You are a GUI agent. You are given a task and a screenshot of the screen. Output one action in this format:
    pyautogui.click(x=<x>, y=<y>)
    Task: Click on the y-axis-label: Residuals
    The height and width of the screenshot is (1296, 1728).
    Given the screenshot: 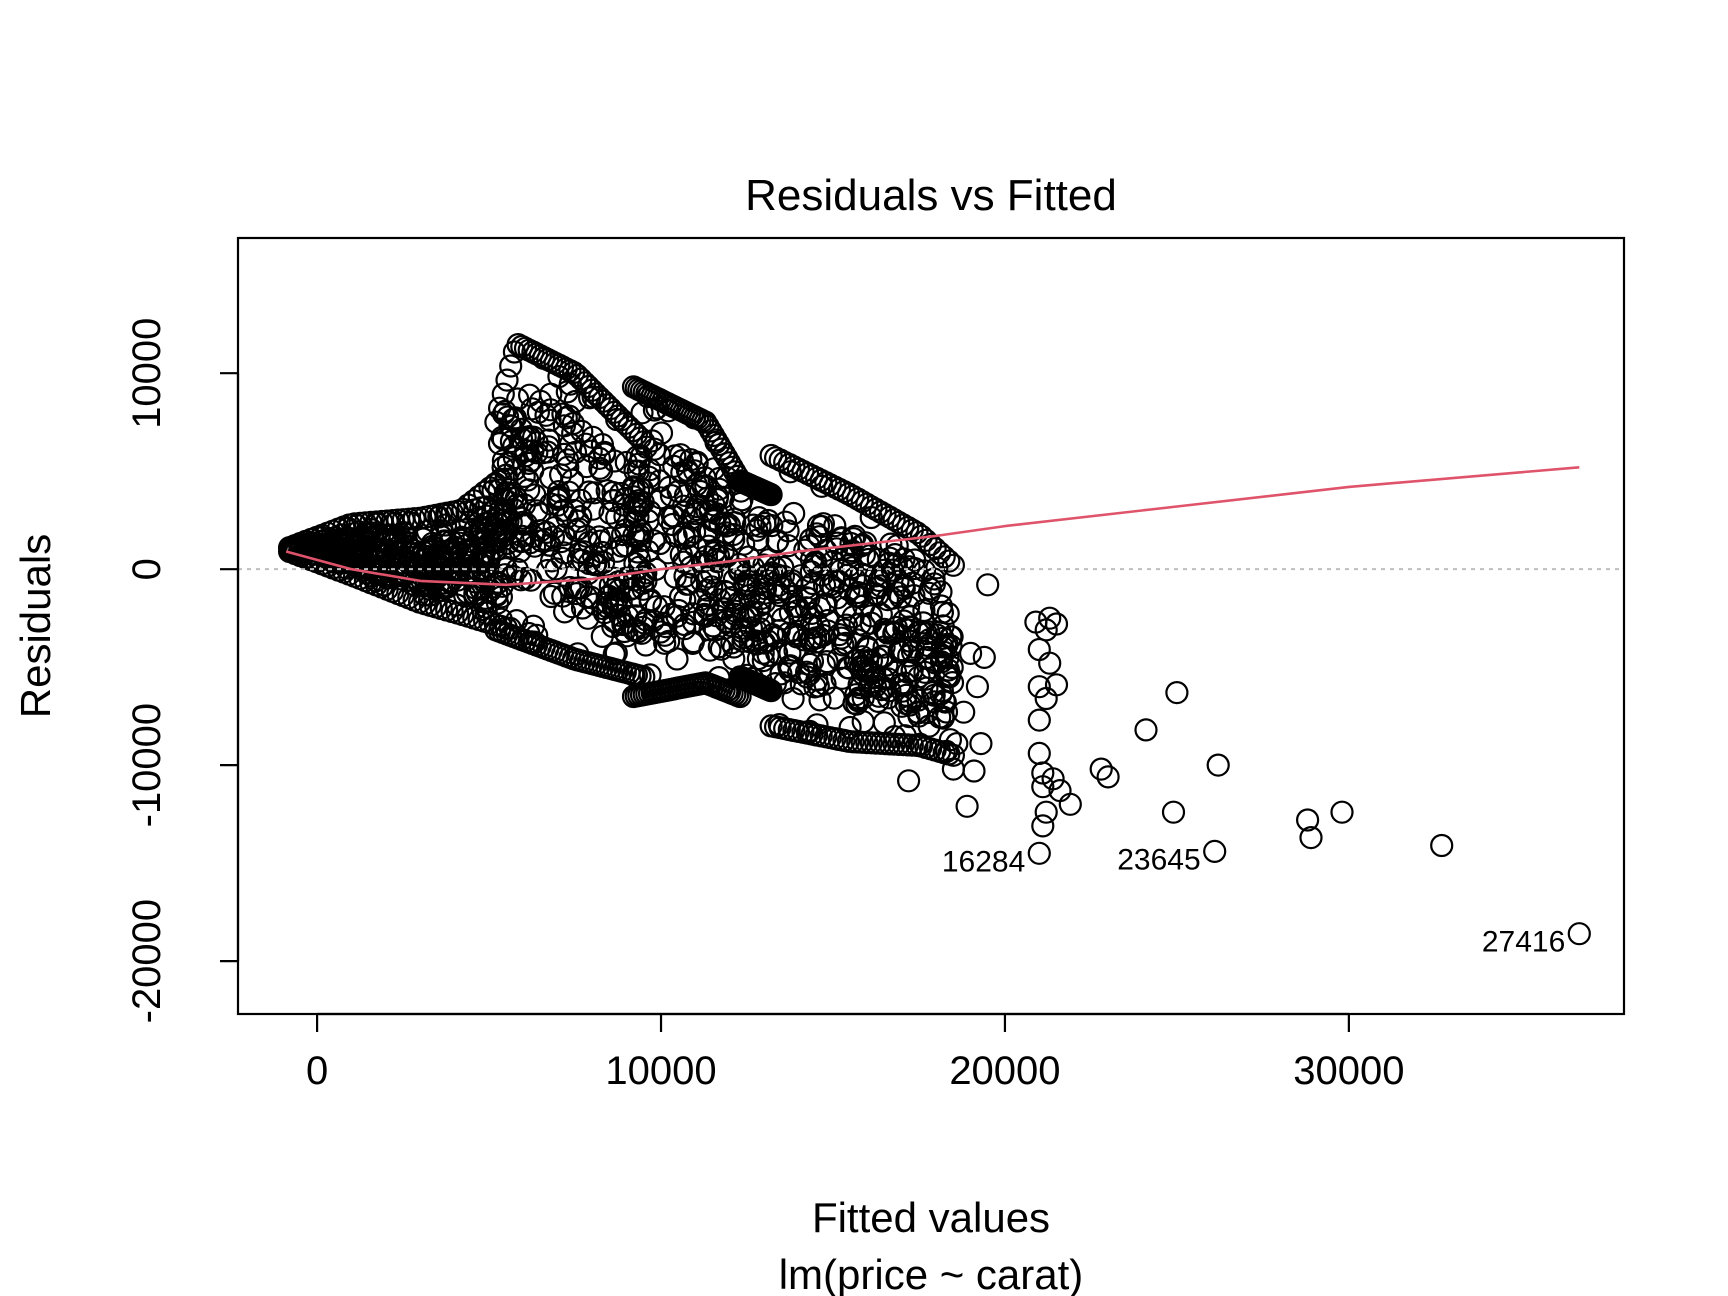 What is the action you would take?
    pyautogui.click(x=35, y=626)
    